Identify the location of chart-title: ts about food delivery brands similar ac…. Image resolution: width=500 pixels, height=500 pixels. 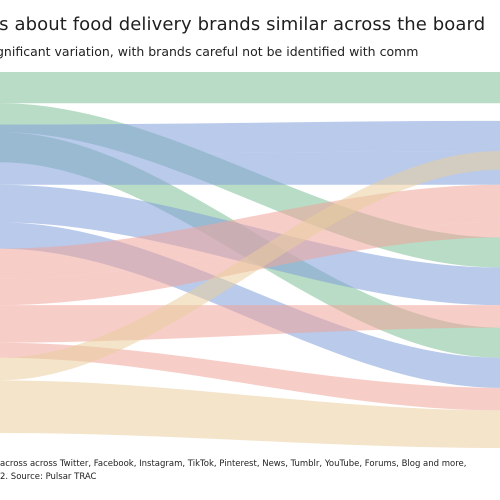
(243, 24).